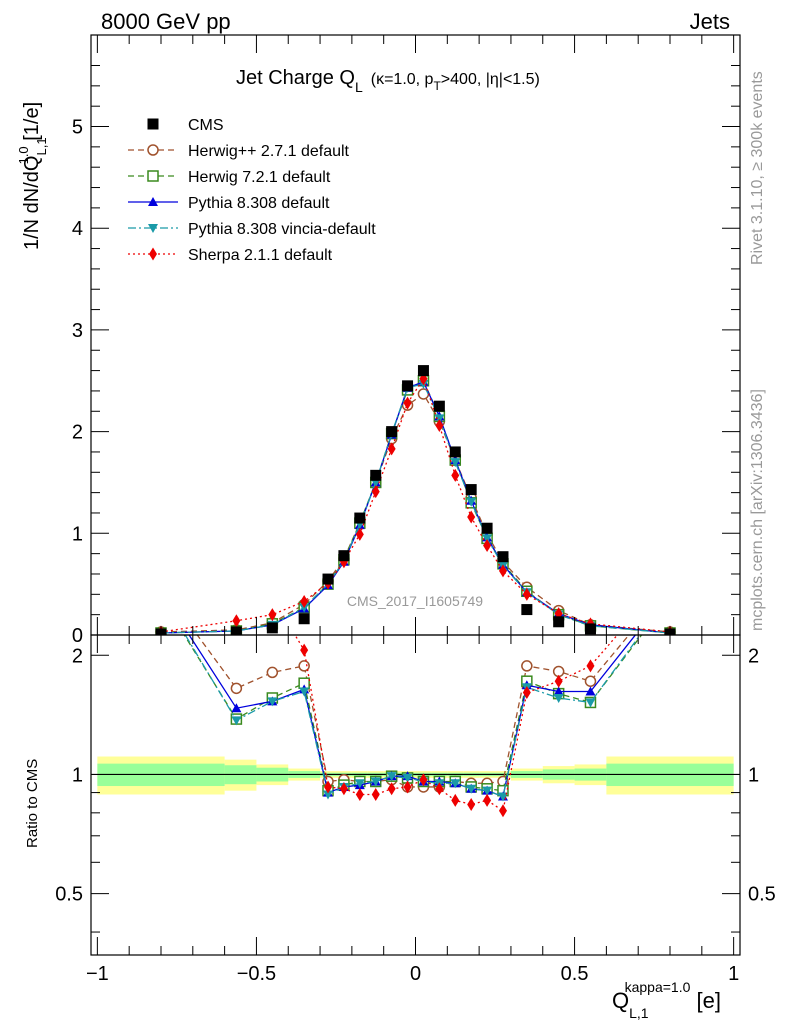 The image size is (786, 1024). What do you see at coordinates (77, 534) in the screenshot?
I see `y-tick-label-main: 1` at bounding box center [77, 534].